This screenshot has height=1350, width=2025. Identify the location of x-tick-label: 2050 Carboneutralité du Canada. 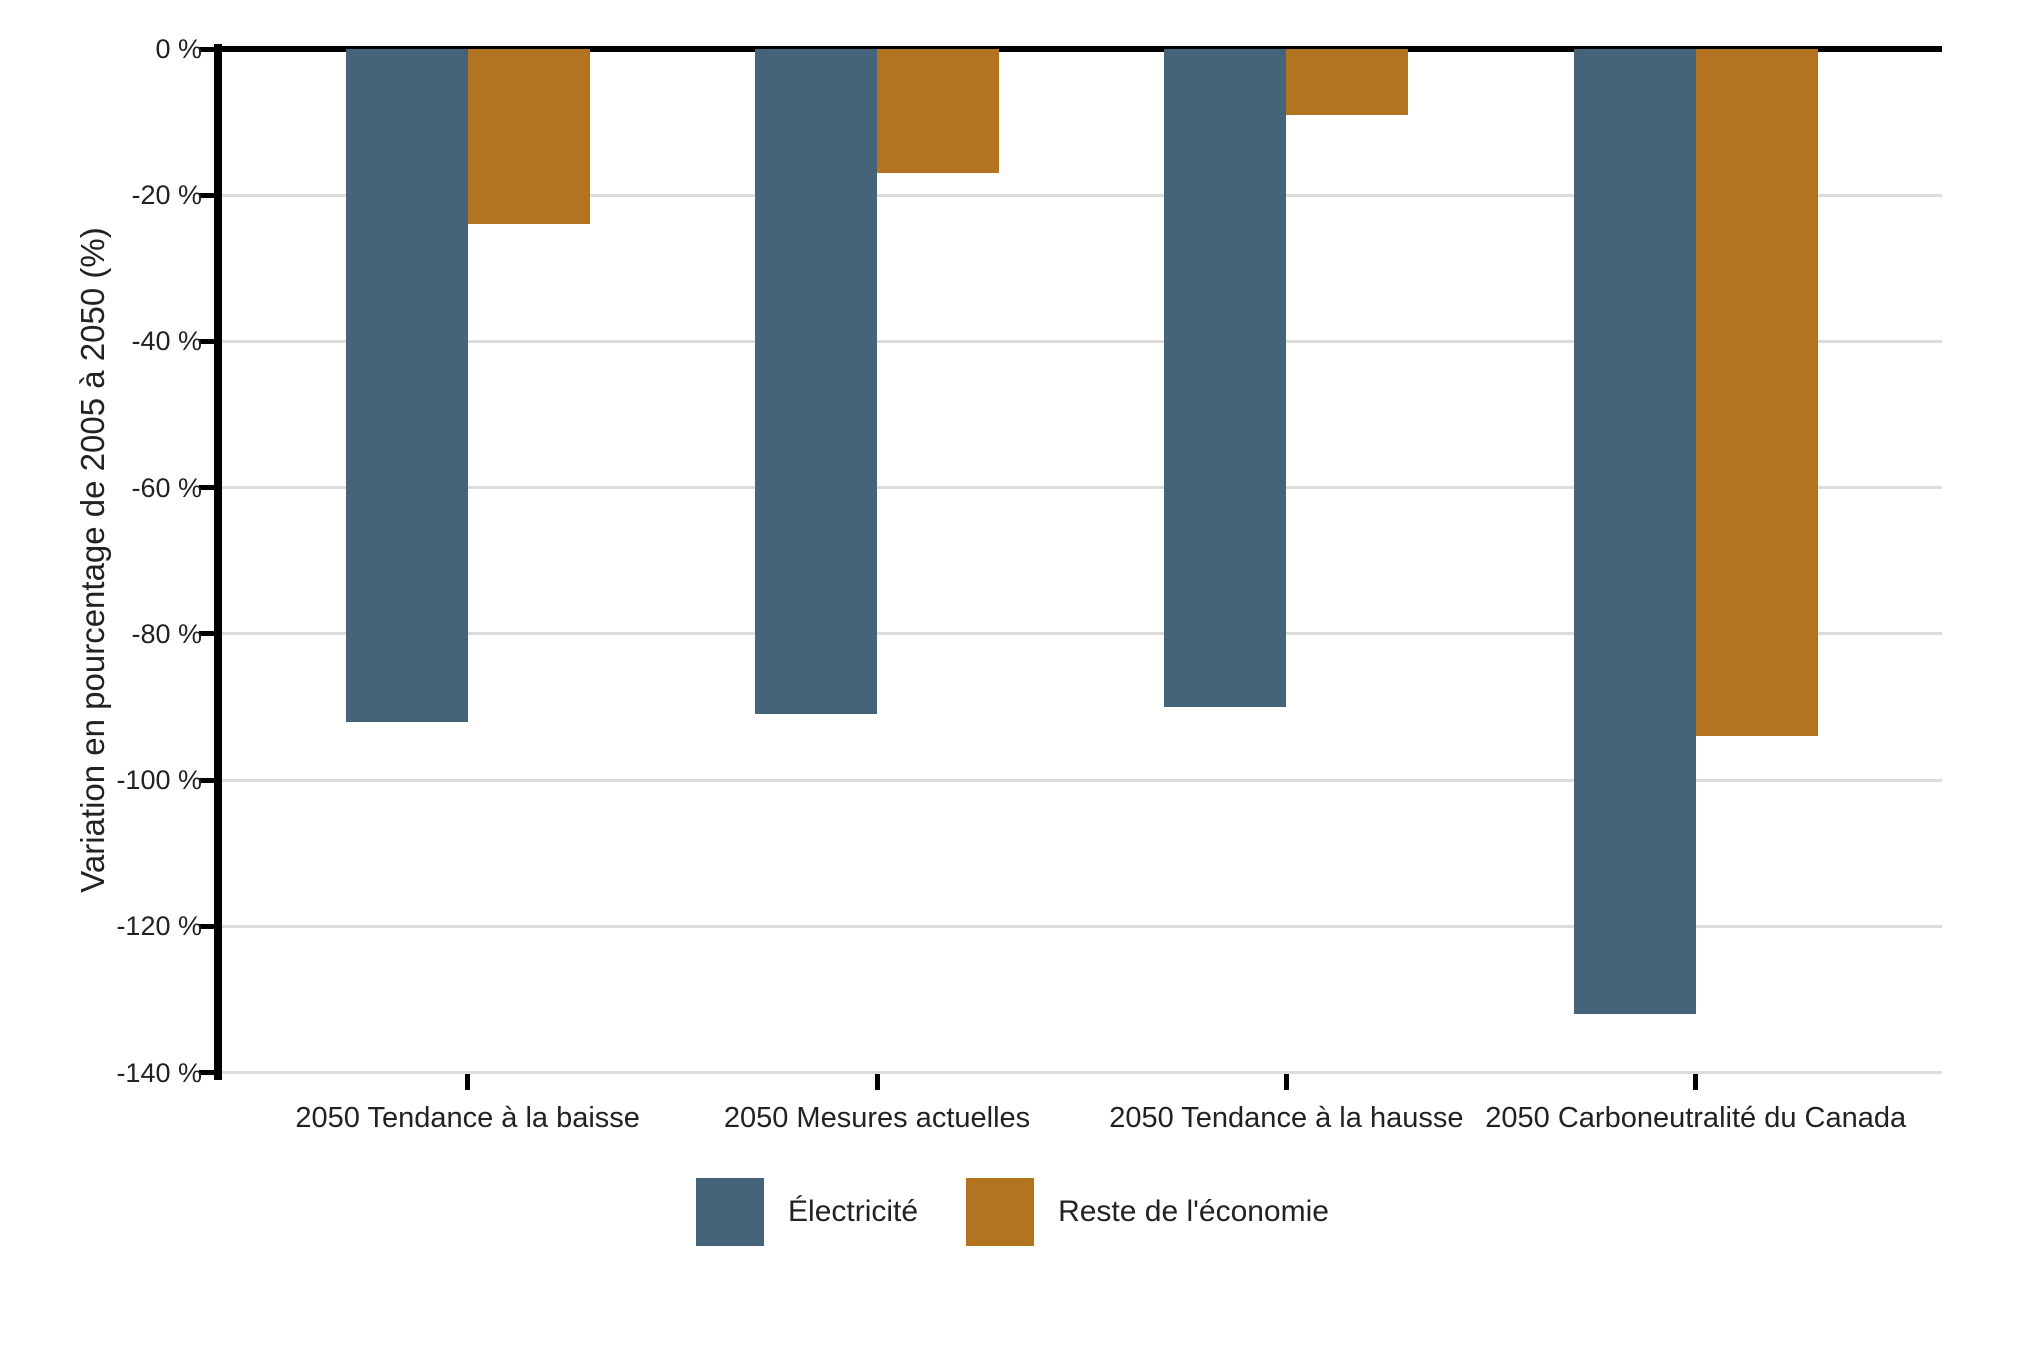
(1696, 1118).